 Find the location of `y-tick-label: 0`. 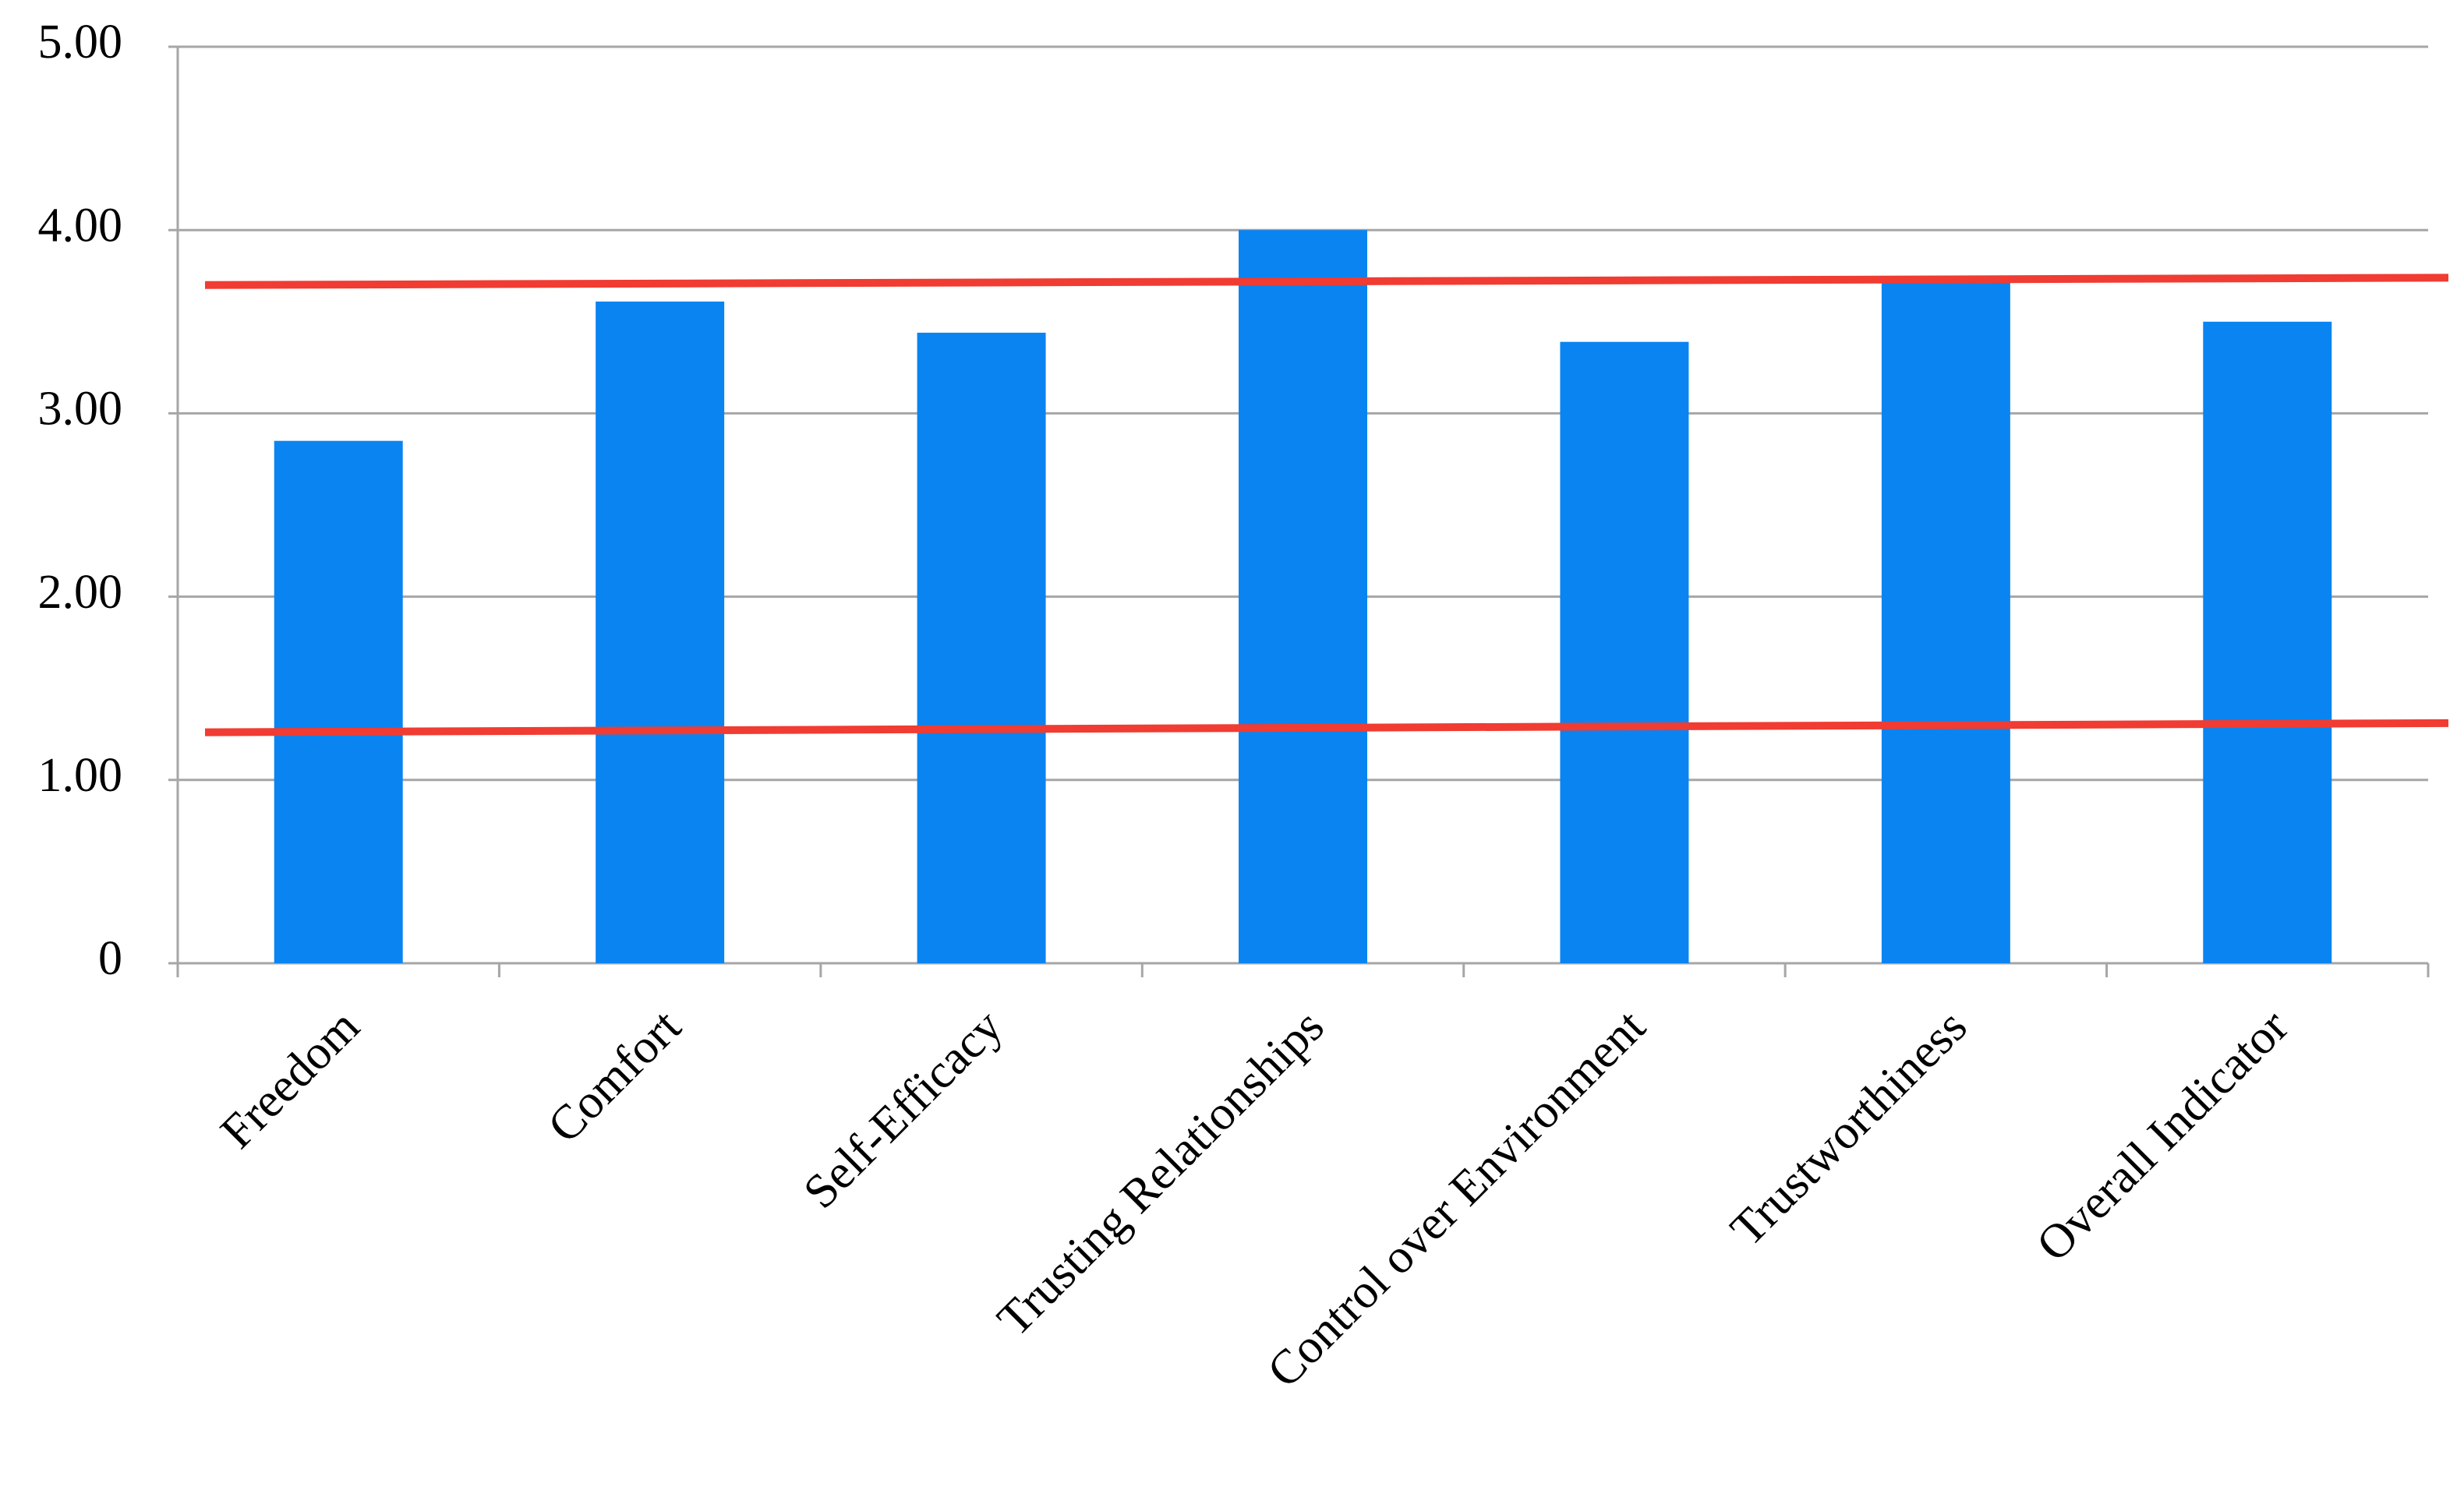

y-tick-label: 0 is located at coordinates (110, 958).